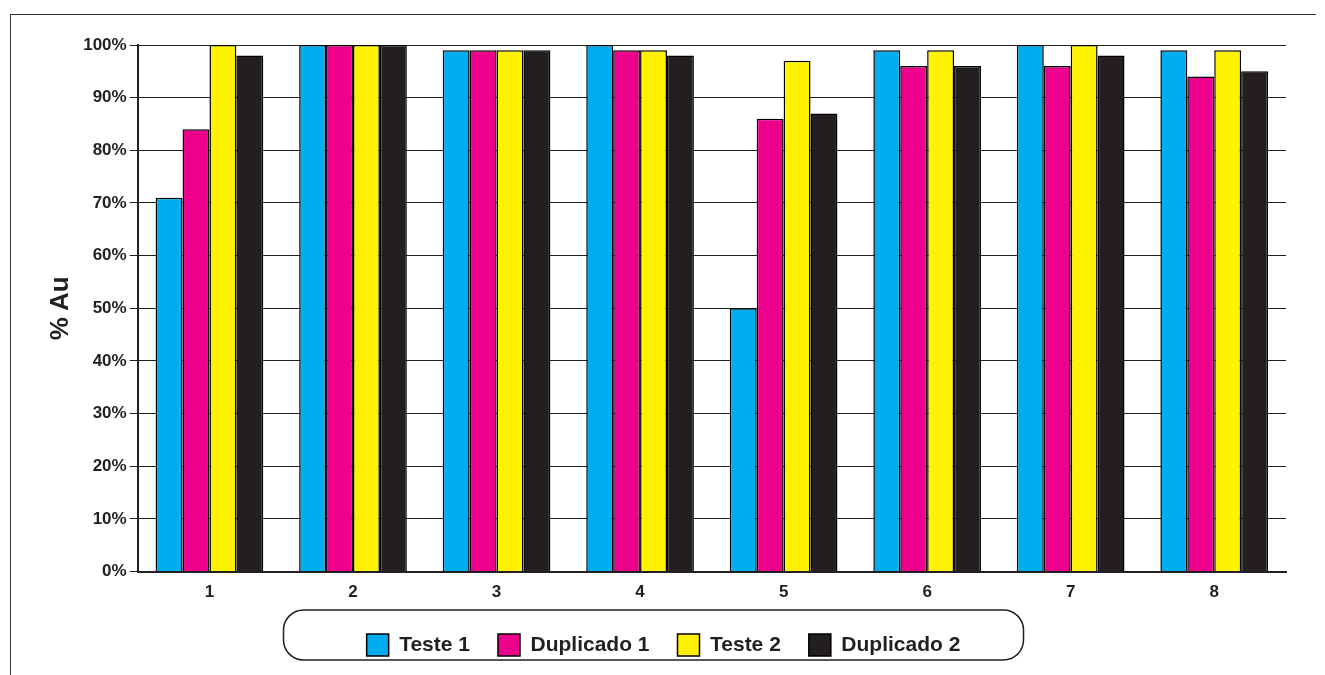 The image size is (1325, 675). I want to click on legend-label: Duplicado 2, so click(901, 643).